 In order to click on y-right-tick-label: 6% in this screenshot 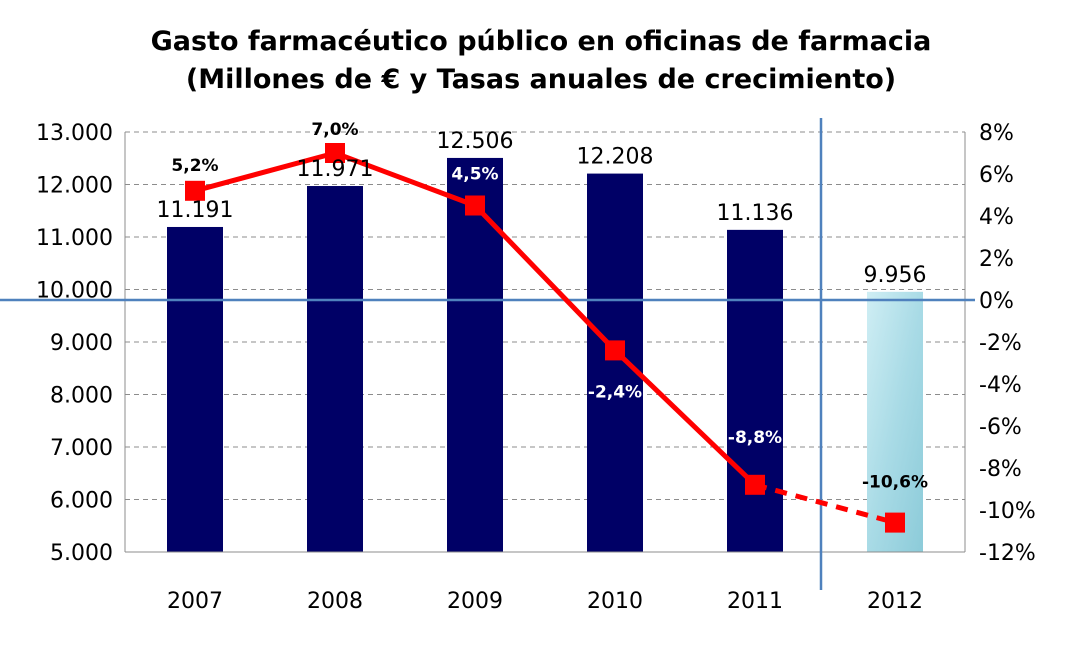, I will do `click(996, 175)`.